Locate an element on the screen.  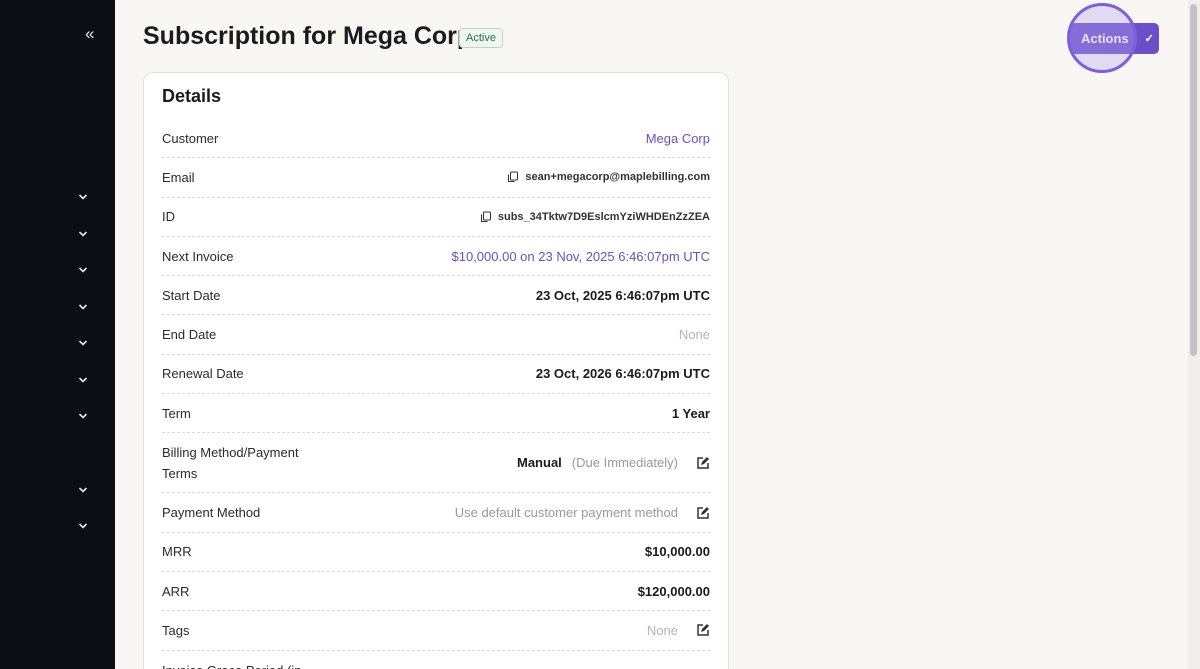
details-title: Details is located at coordinates (192, 96).